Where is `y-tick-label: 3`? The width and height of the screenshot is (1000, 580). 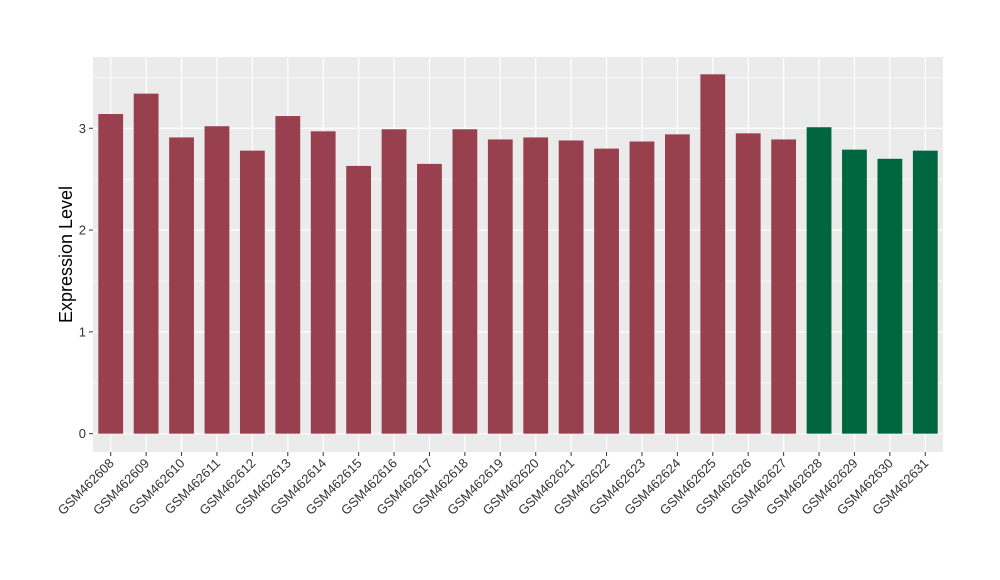
y-tick-label: 3 is located at coordinates (82, 128).